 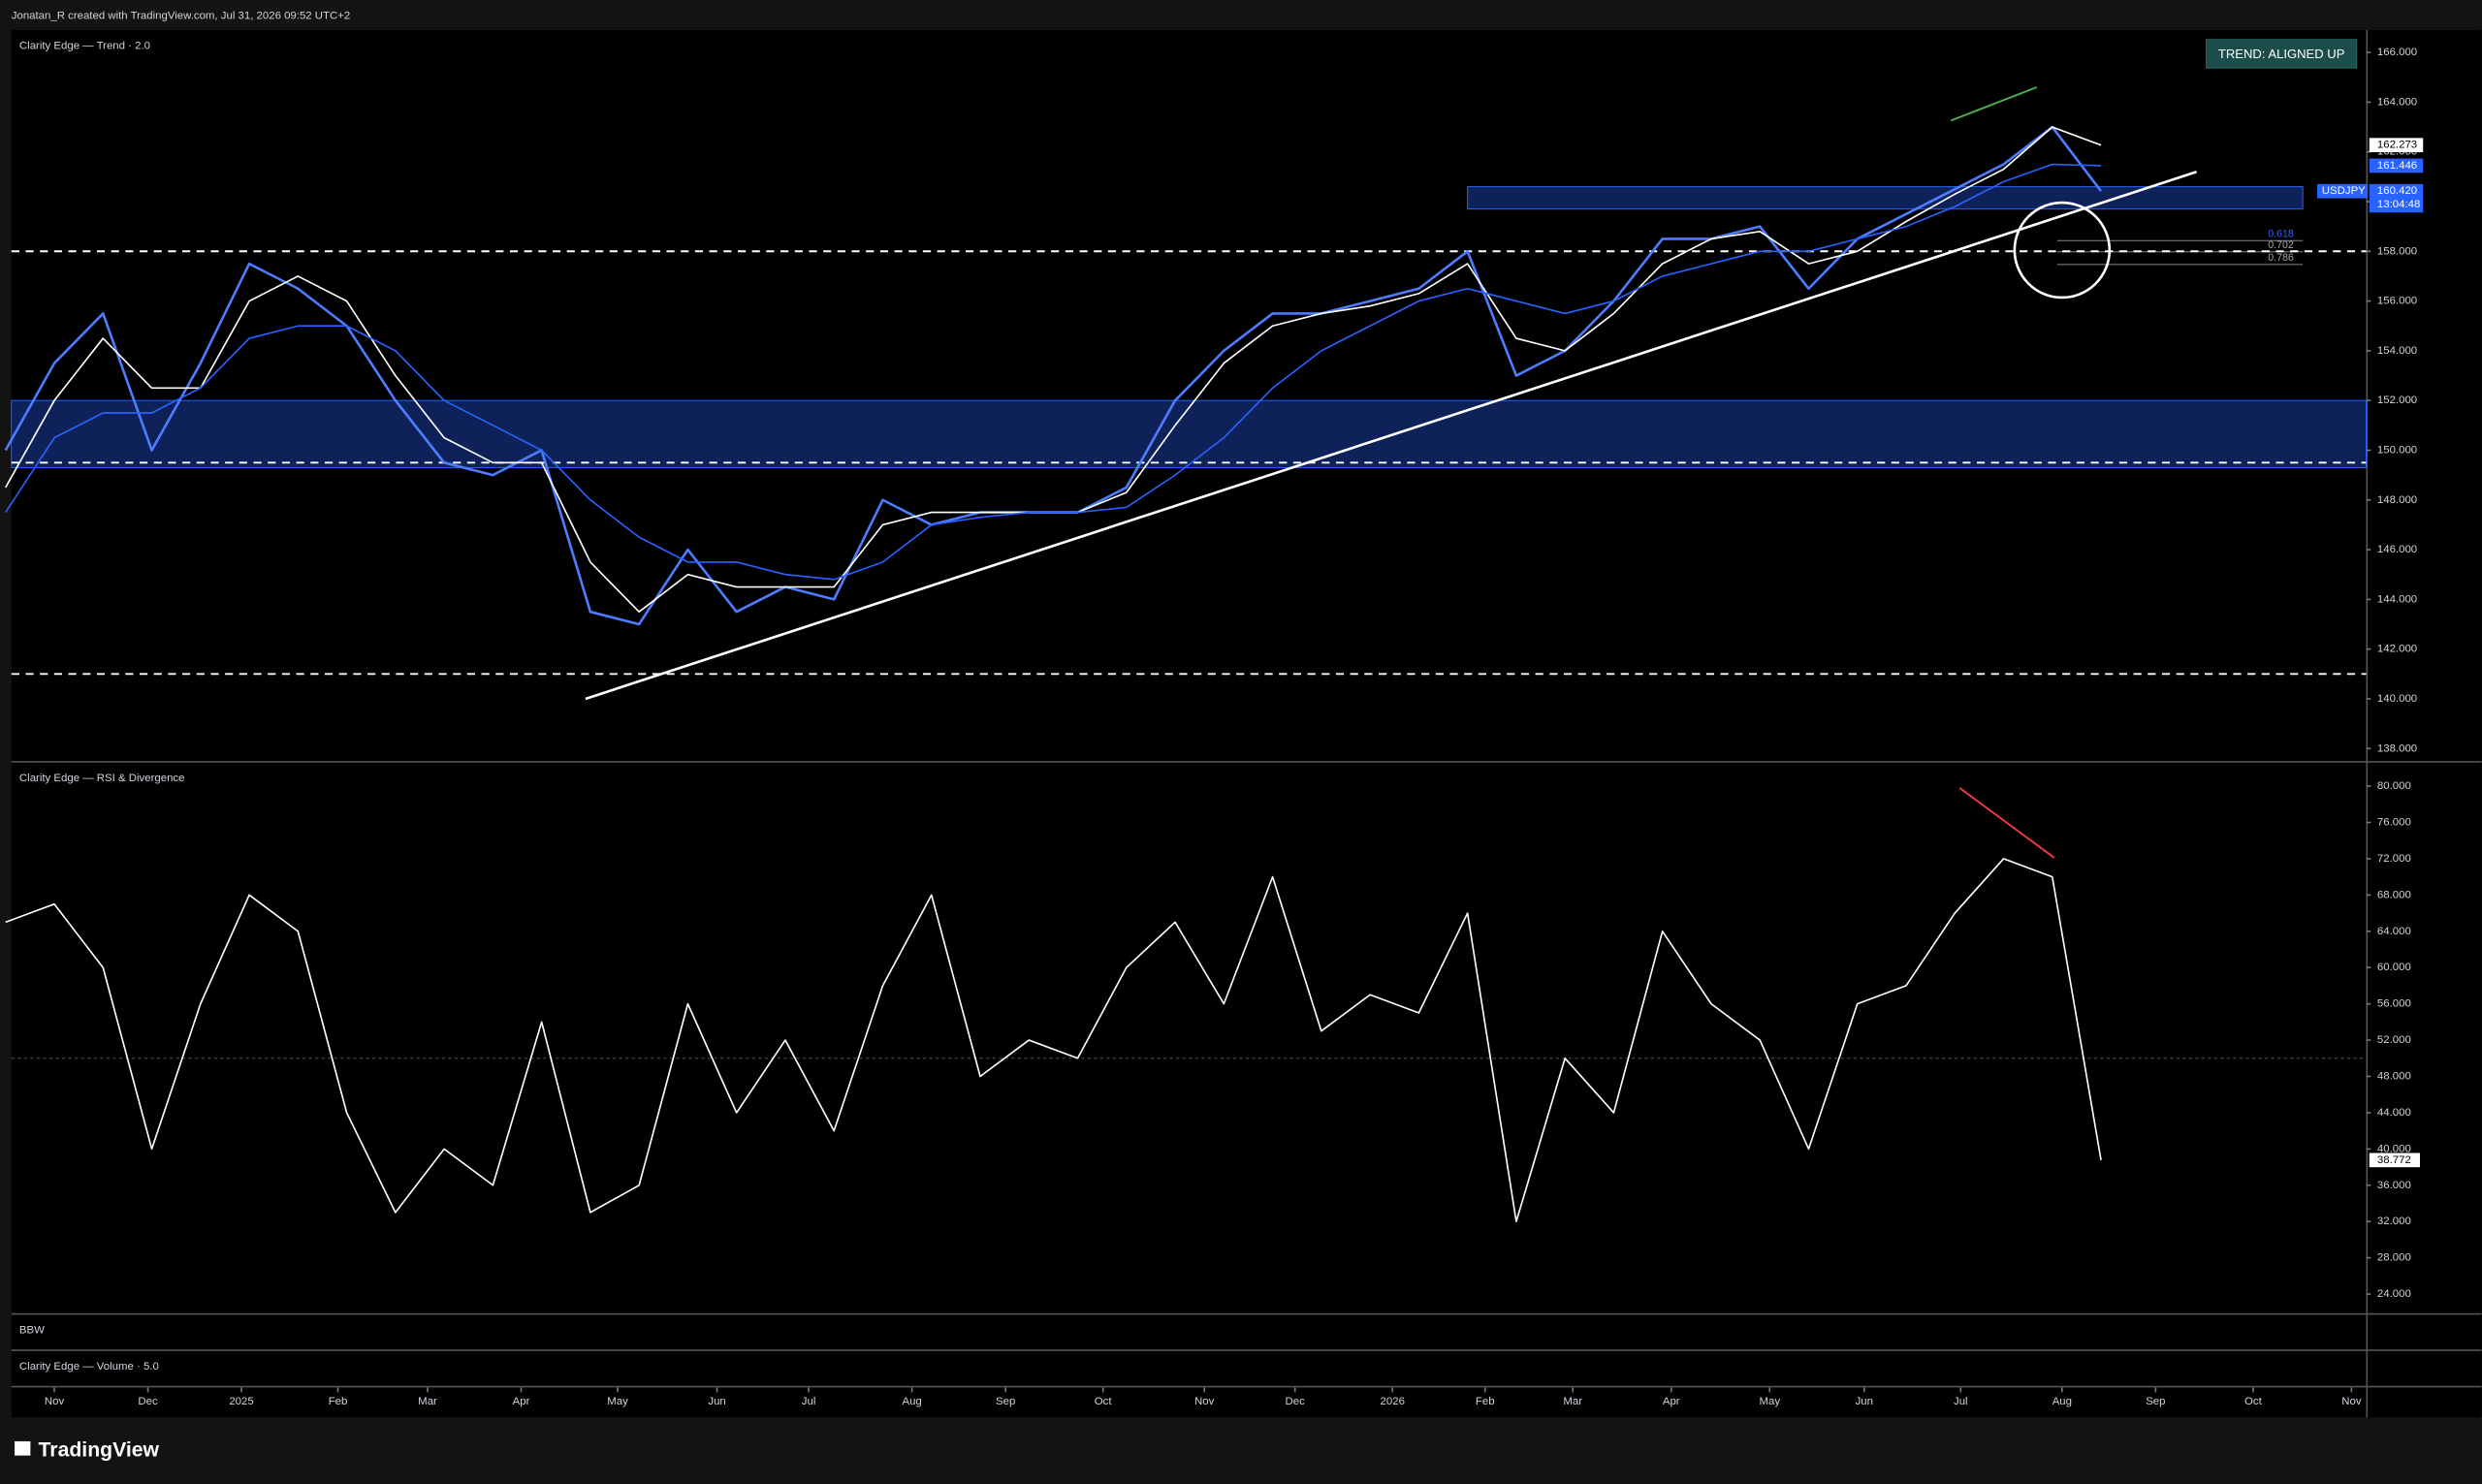 What do you see at coordinates (102, 778) in the screenshot?
I see `panel-title: Clarity Edge — RSI & Divergence` at bounding box center [102, 778].